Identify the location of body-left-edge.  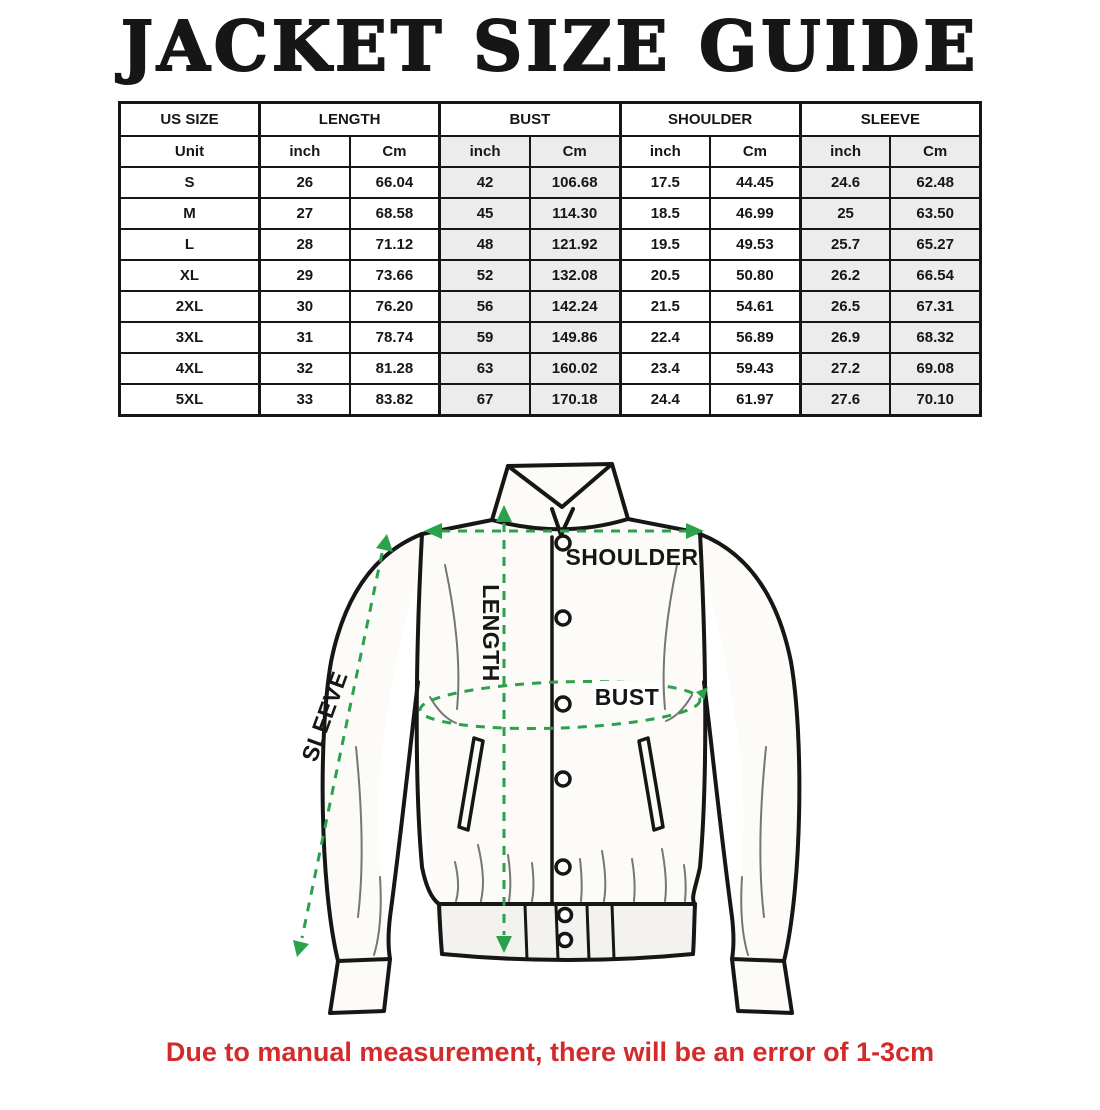
(427, 718).